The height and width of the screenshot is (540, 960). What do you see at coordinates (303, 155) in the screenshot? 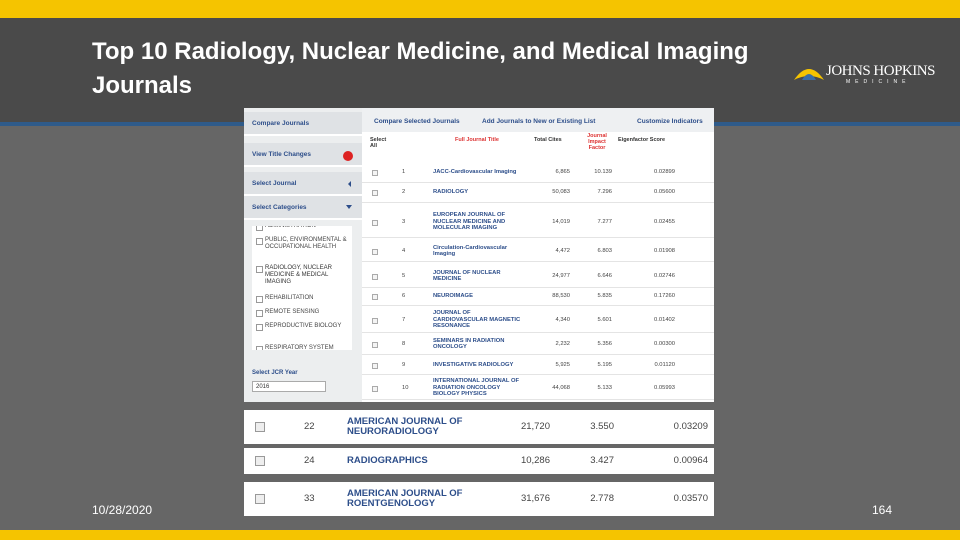
I see `sidebar-item: View Title Changes` at bounding box center [303, 155].